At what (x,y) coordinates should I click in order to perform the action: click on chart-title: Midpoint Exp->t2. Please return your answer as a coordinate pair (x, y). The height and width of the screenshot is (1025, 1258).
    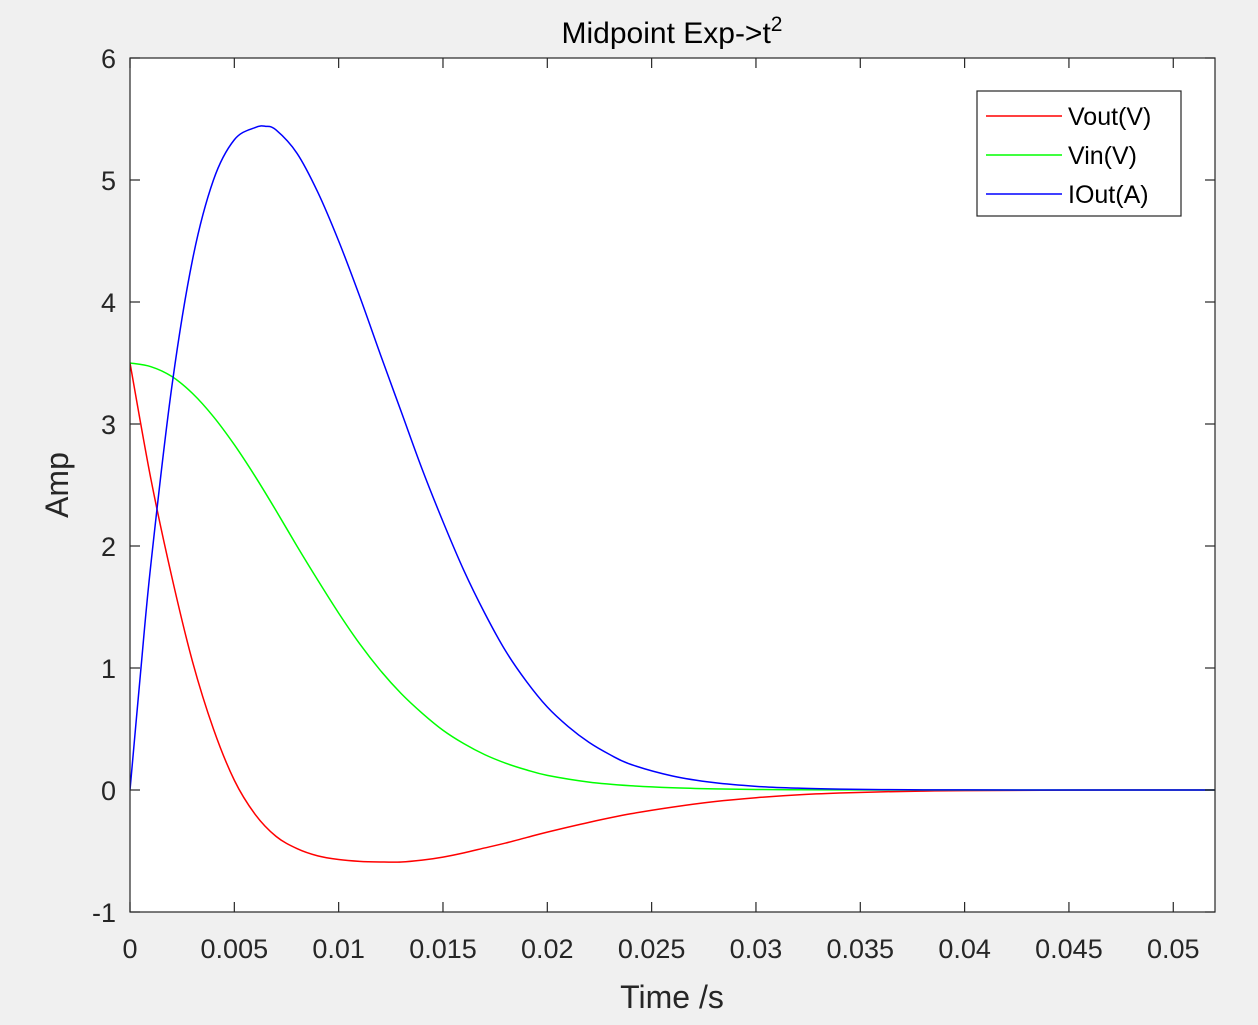
    Looking at the image, I should click on (672, 31).